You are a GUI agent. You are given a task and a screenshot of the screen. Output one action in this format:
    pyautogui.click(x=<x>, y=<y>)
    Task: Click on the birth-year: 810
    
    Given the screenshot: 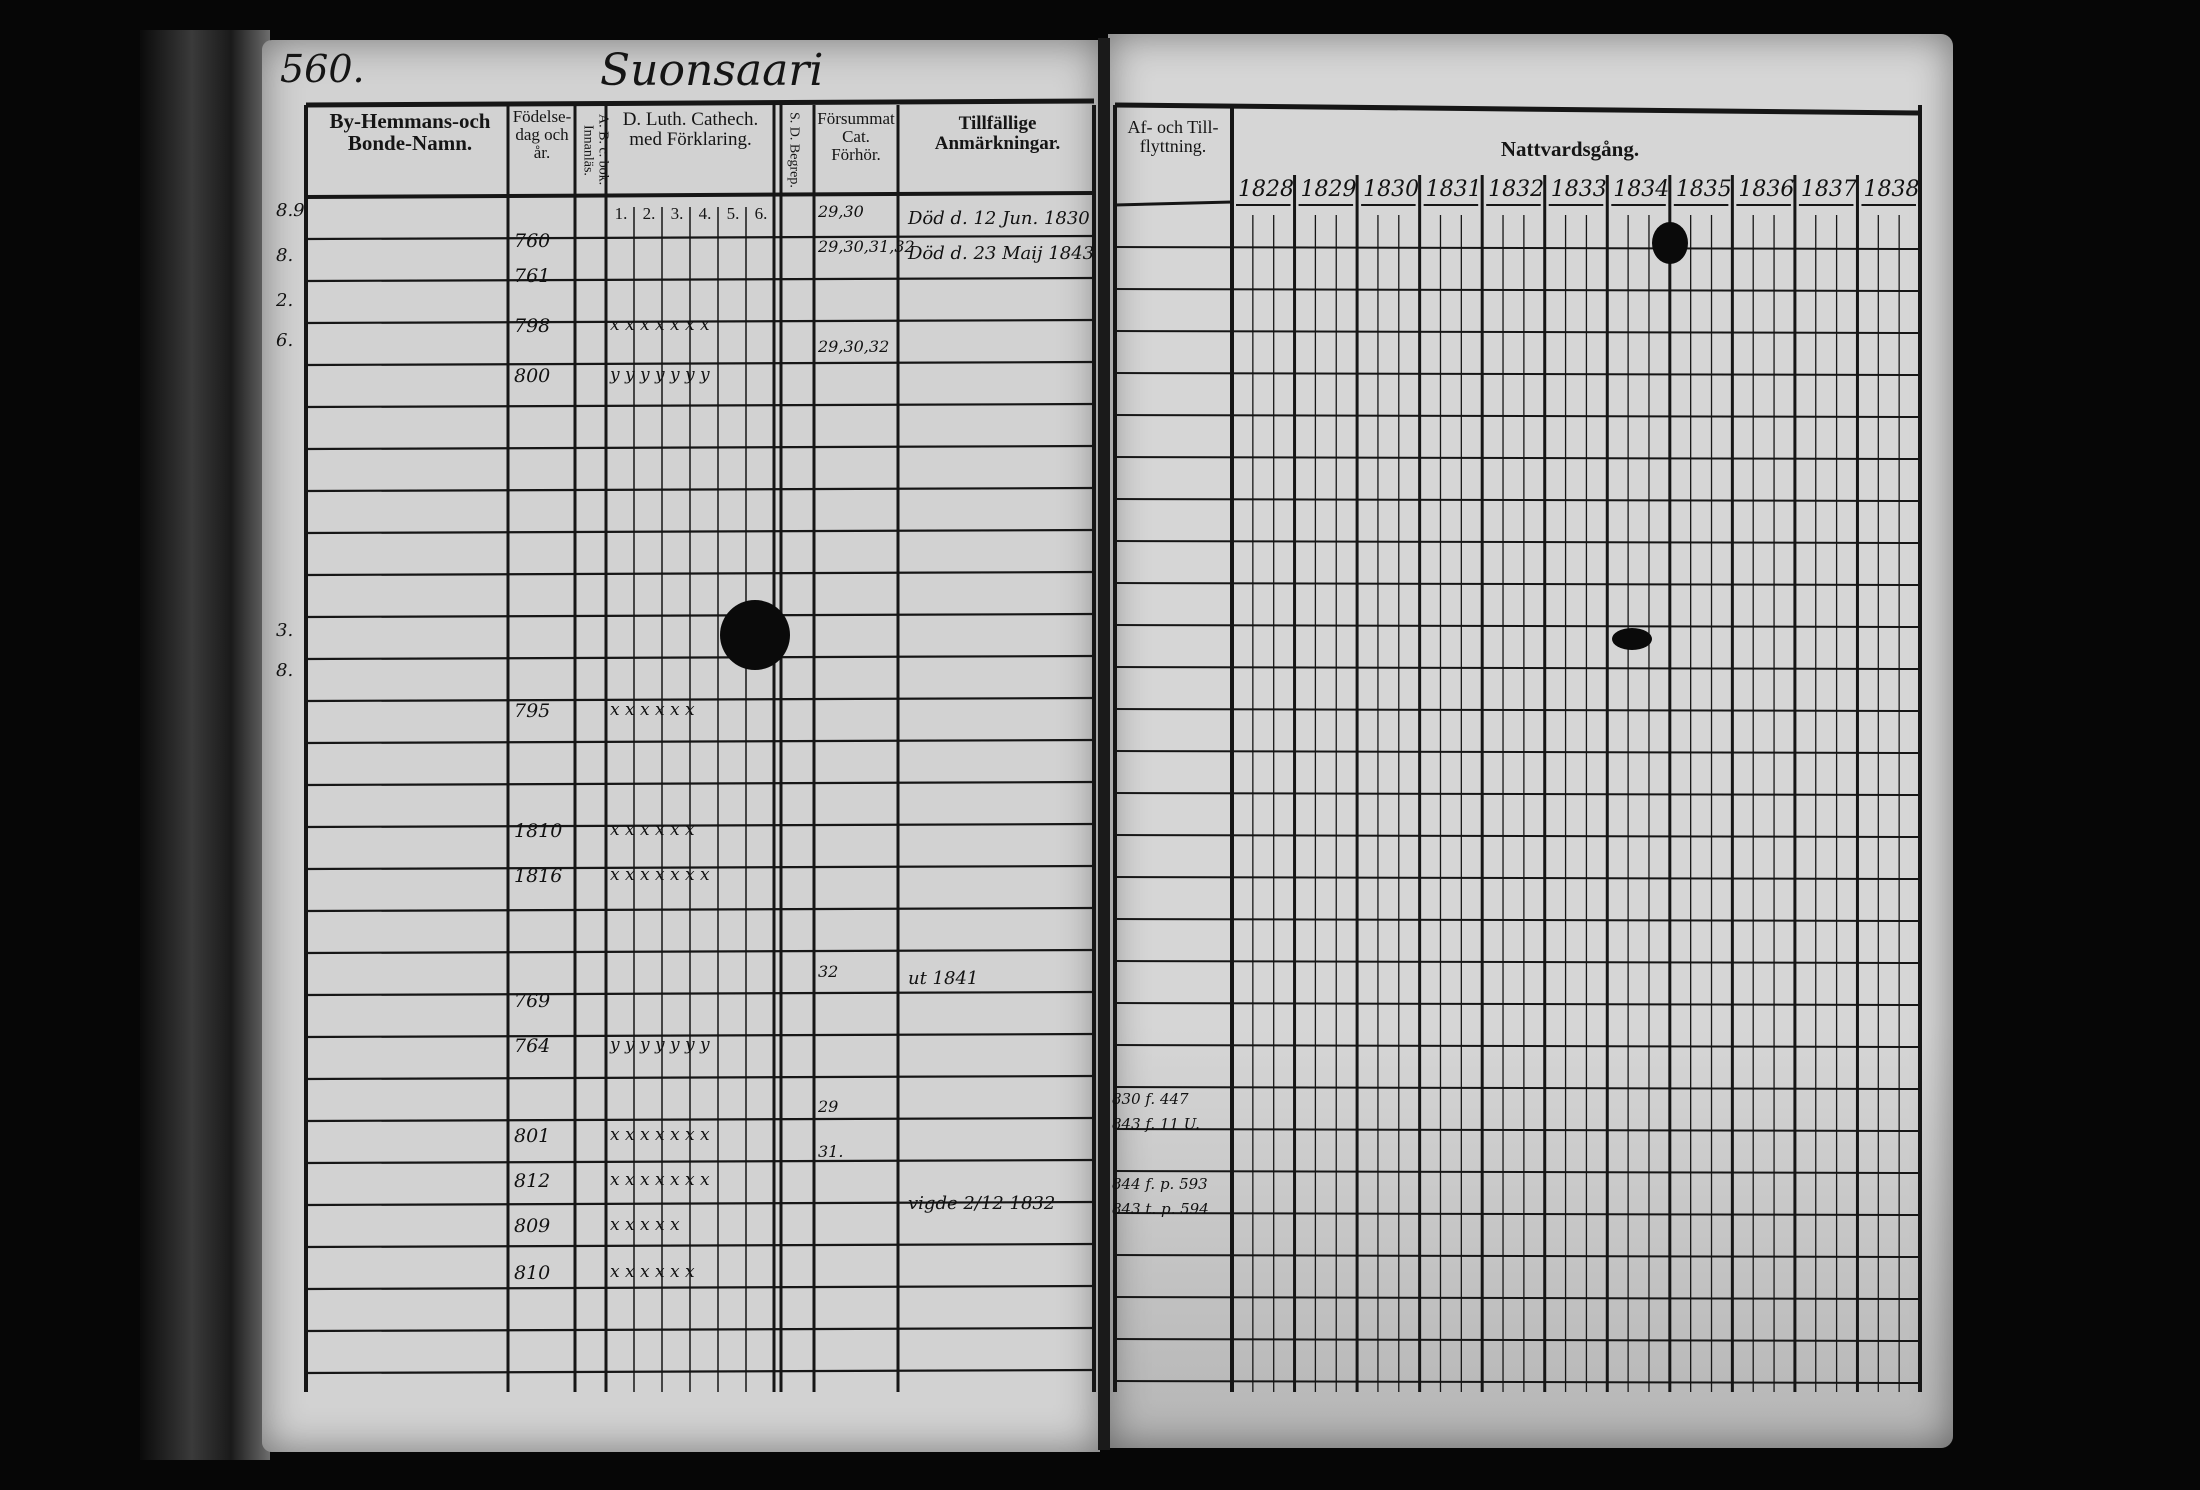 What is the action you would take?
    pyautogui.click(x=532, y=1273)
    